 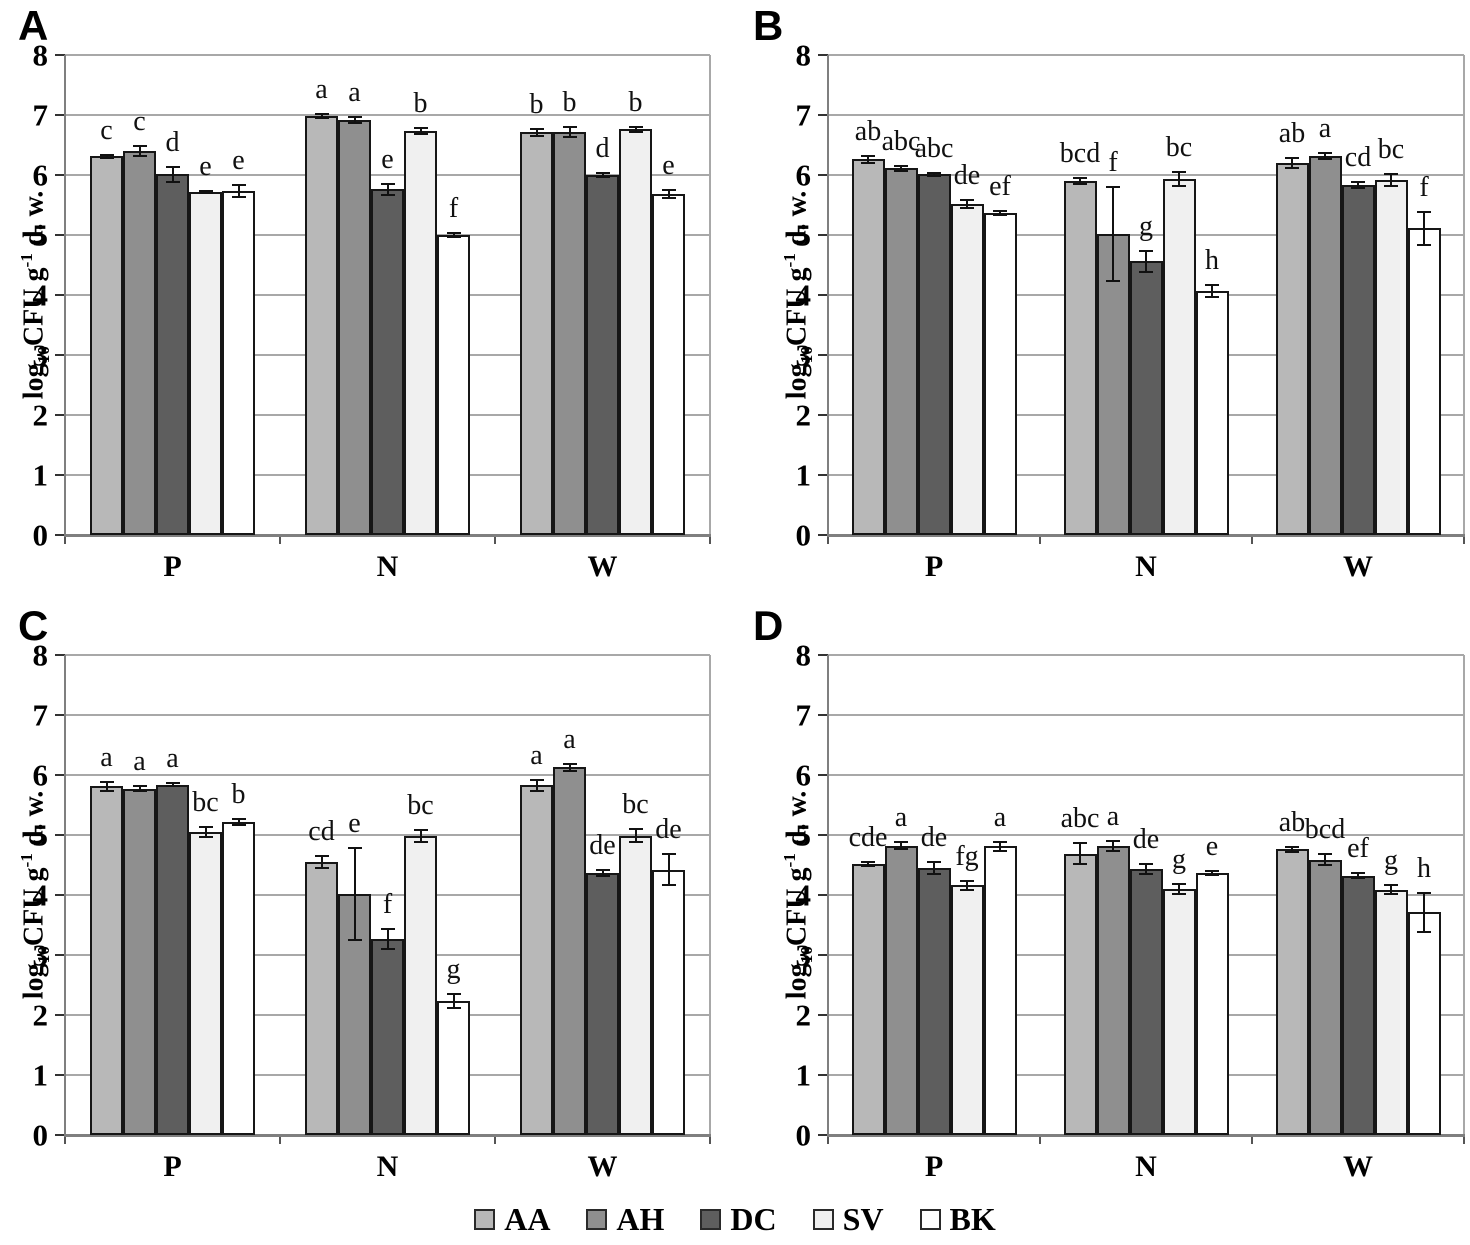 What do you see at coordinates (139, 121) in the screenshot?
I see `sig-letter-AH-P: c` at bounding box center [139, 121].